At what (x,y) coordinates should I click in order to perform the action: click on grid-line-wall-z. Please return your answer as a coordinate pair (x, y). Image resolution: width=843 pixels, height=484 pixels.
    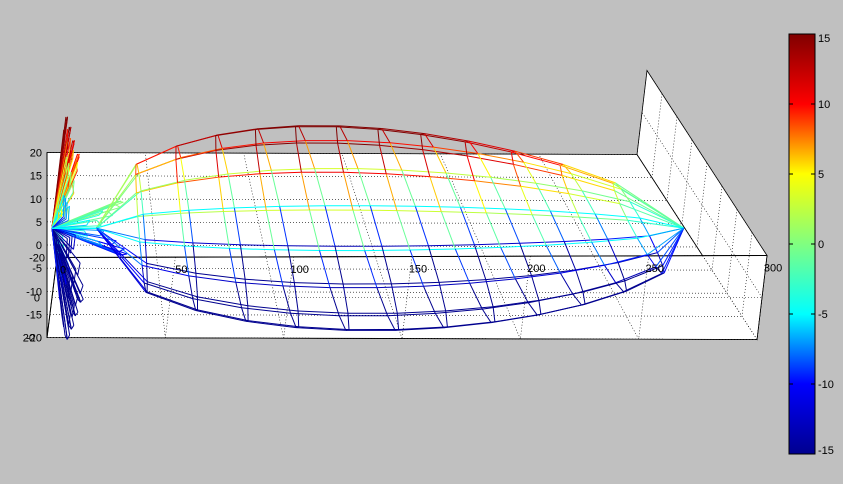
    Looking at the image, I should click on (349, 176).